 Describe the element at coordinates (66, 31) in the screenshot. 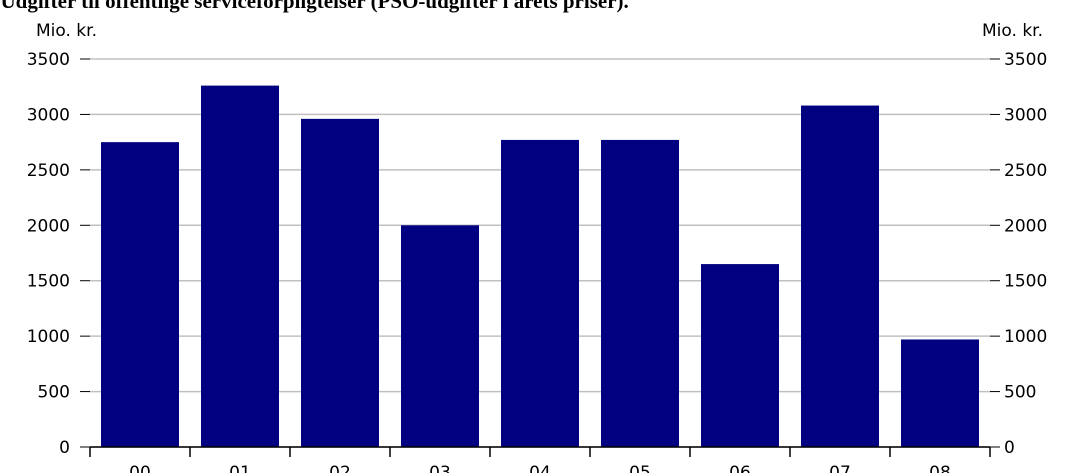

I see `y-axis-label: Mio. kr.` at that location.